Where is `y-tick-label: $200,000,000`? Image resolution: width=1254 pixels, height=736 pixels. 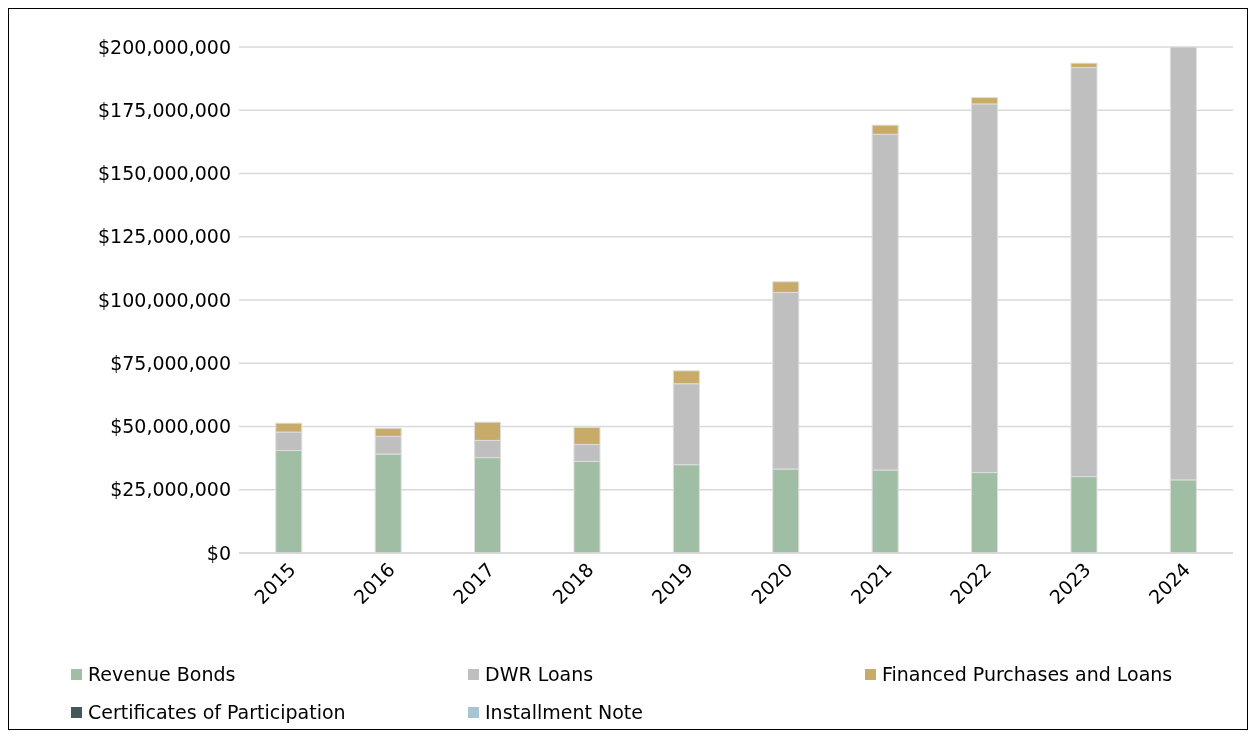
y-tick-label: $200,000,000 is located at coordinates (164, 46).